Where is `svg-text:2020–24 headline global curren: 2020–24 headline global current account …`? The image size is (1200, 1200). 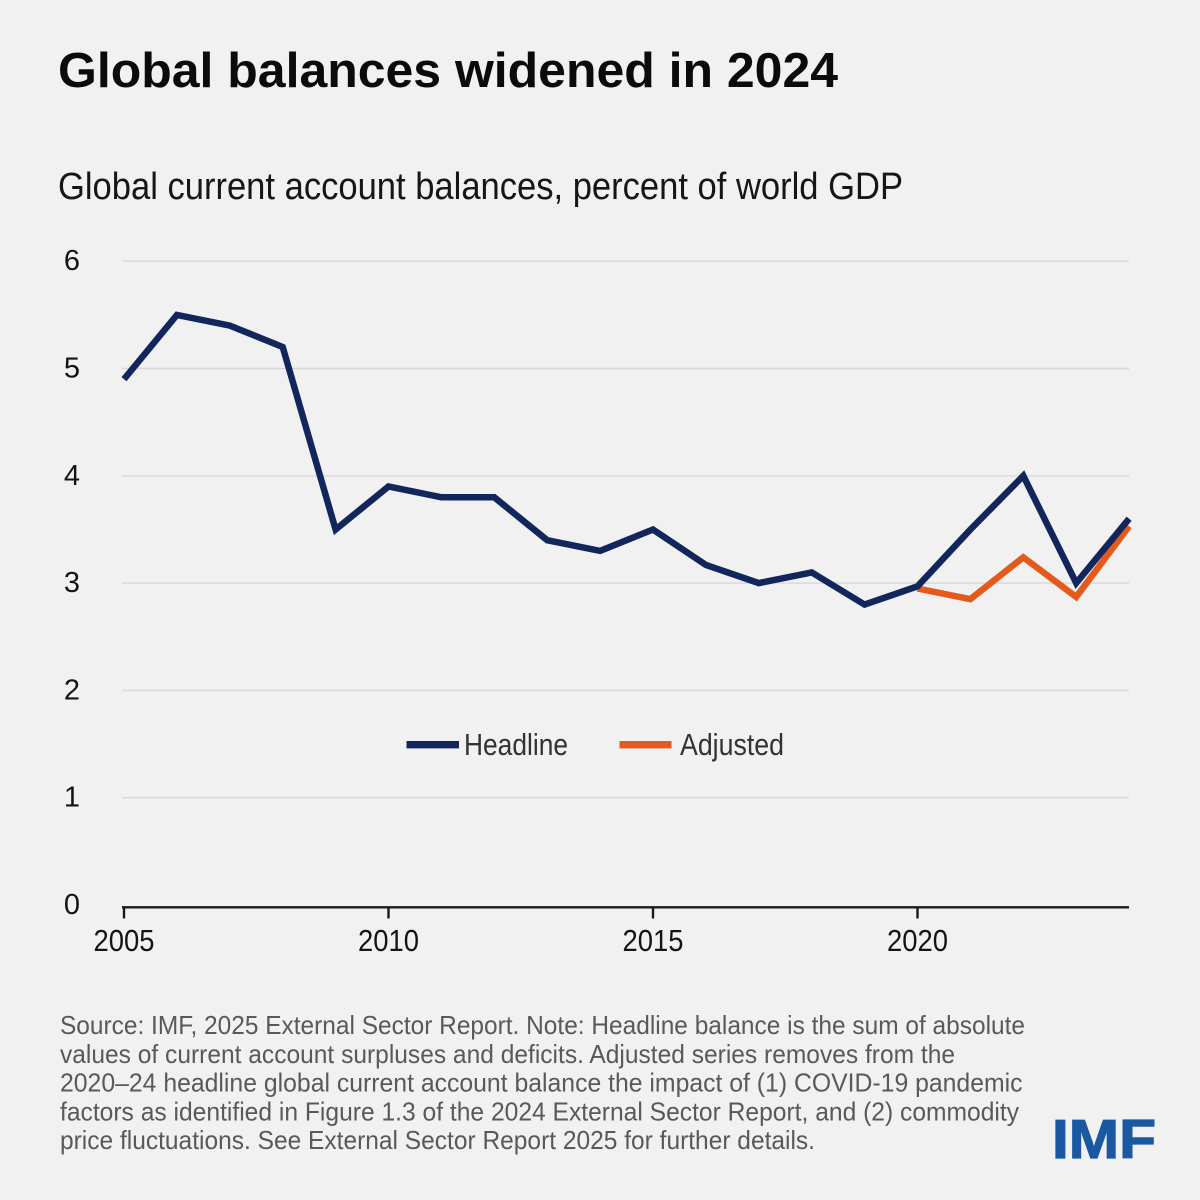 svg-text:2020–24 headline global curren: 2020–24 headline global current account … is located at coordinates (541, 1083).